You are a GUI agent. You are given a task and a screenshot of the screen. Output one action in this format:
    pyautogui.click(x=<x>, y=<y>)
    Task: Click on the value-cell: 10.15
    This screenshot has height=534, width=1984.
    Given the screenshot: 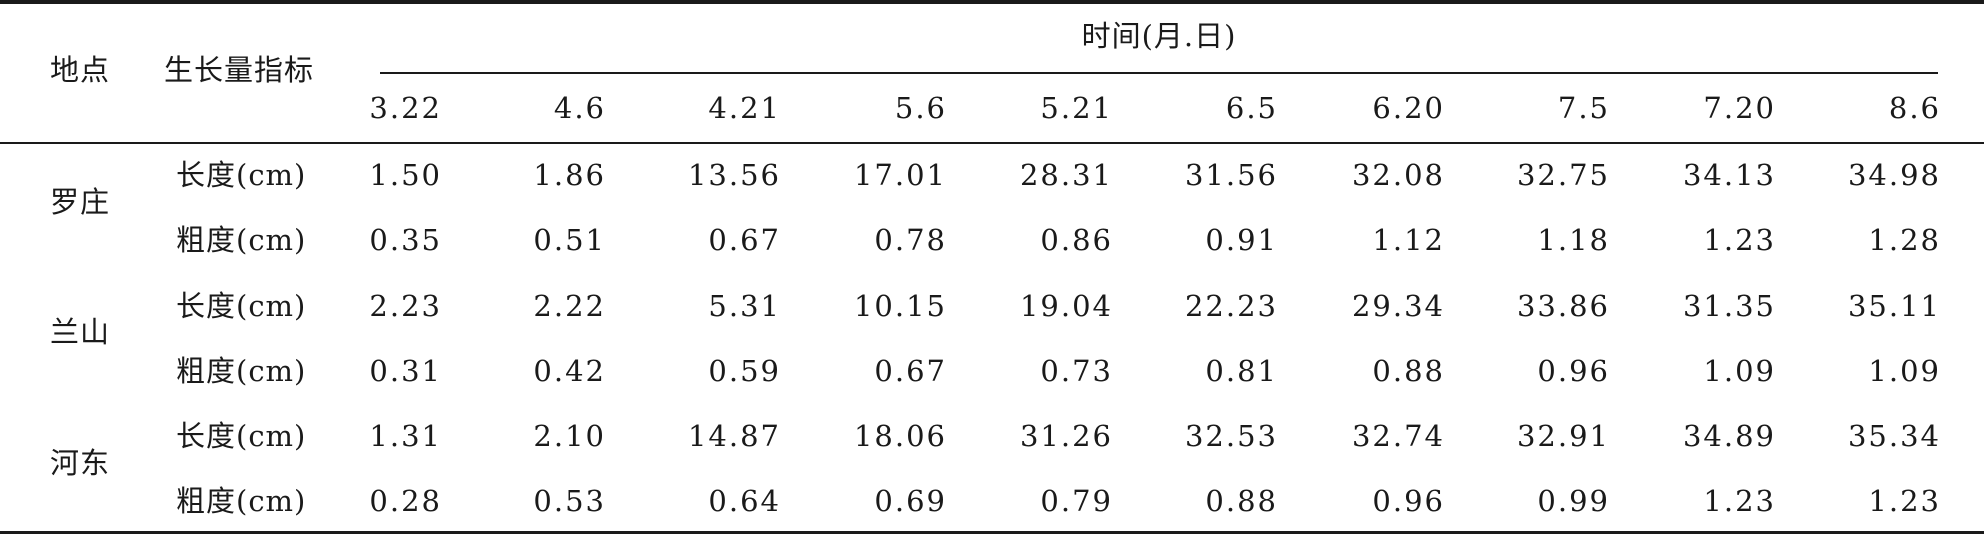 What is the action you would take?
    pyautogui.click(x=900, y=306)
    